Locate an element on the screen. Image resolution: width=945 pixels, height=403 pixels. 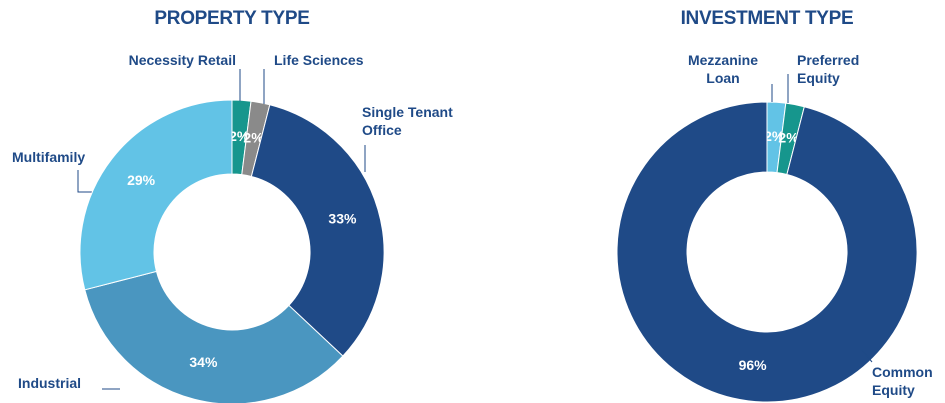
category-label: Life Sciences is located at coordinates (319, 60).